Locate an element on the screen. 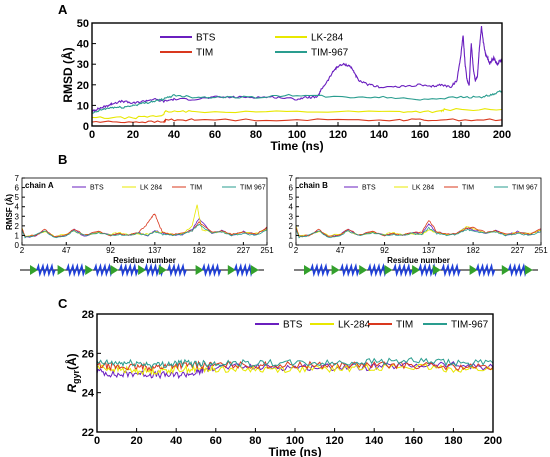 This screenshot has height=457, width=550. y-tick-label: 10 is located at coordinates (83, 106).